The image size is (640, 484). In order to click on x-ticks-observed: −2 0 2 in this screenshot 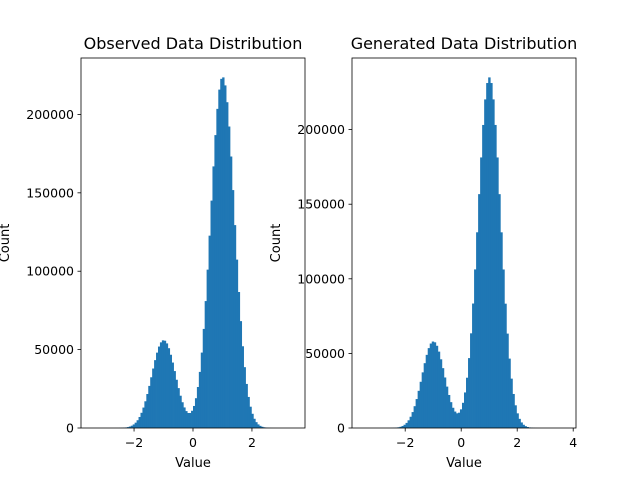, I will do `click(190, 439)`.